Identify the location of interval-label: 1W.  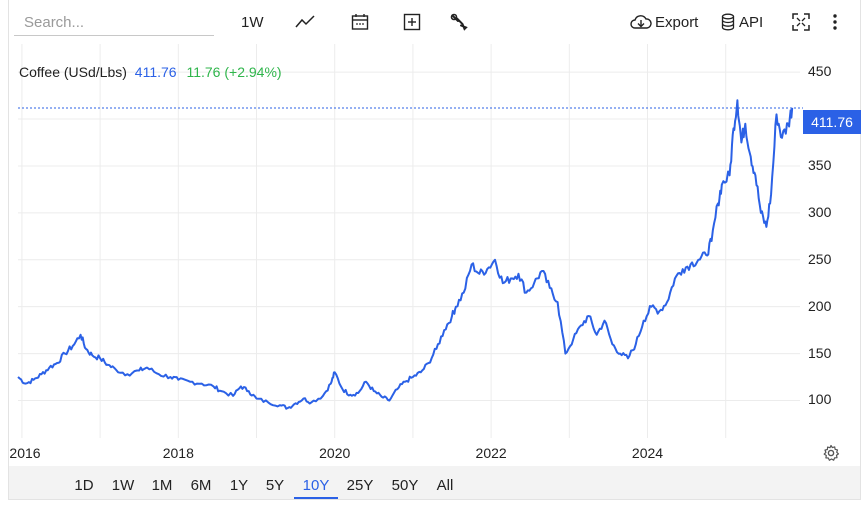
(252, 22).